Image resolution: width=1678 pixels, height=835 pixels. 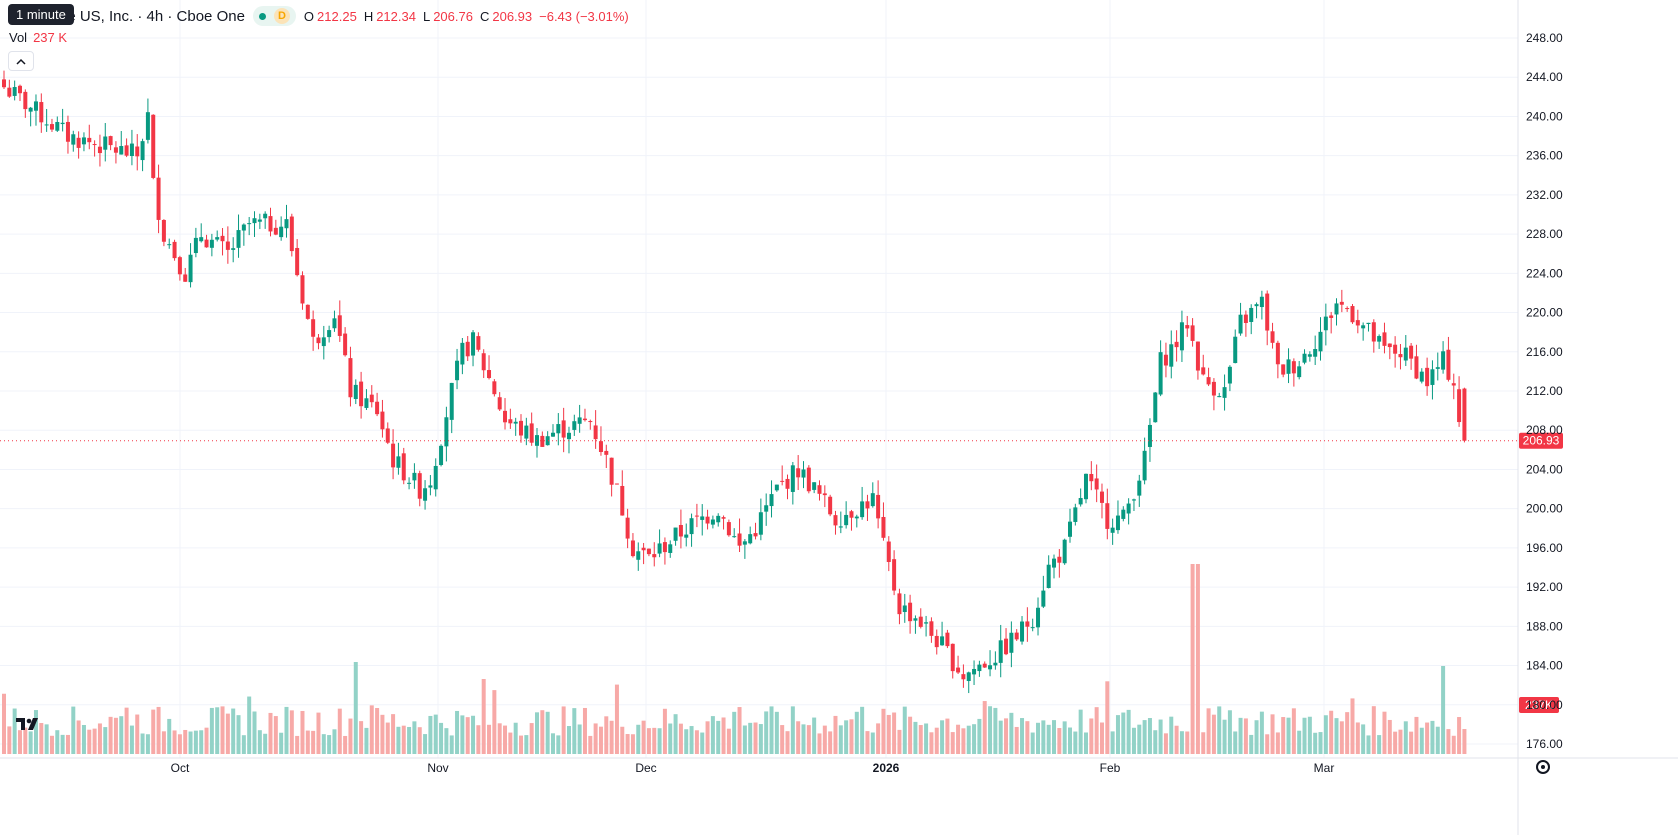 I want to click on price-tick-label: 184.00, so click(x=1544, y=666).